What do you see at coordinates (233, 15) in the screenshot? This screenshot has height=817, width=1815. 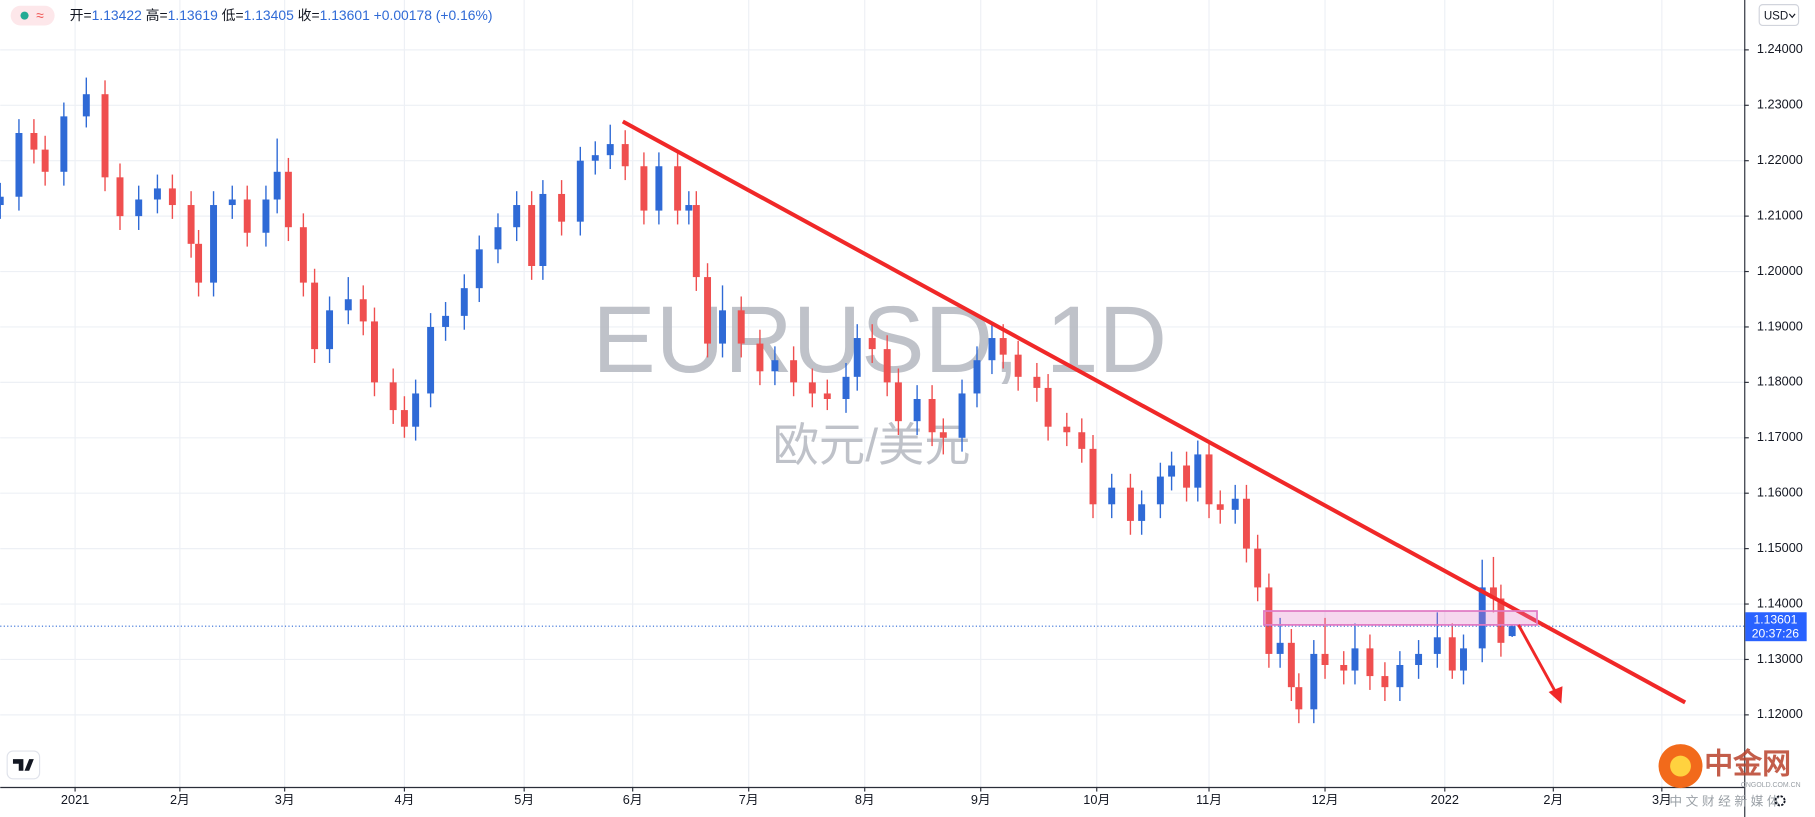 I see `low-label: 低=` at bounding box center [233, 15].